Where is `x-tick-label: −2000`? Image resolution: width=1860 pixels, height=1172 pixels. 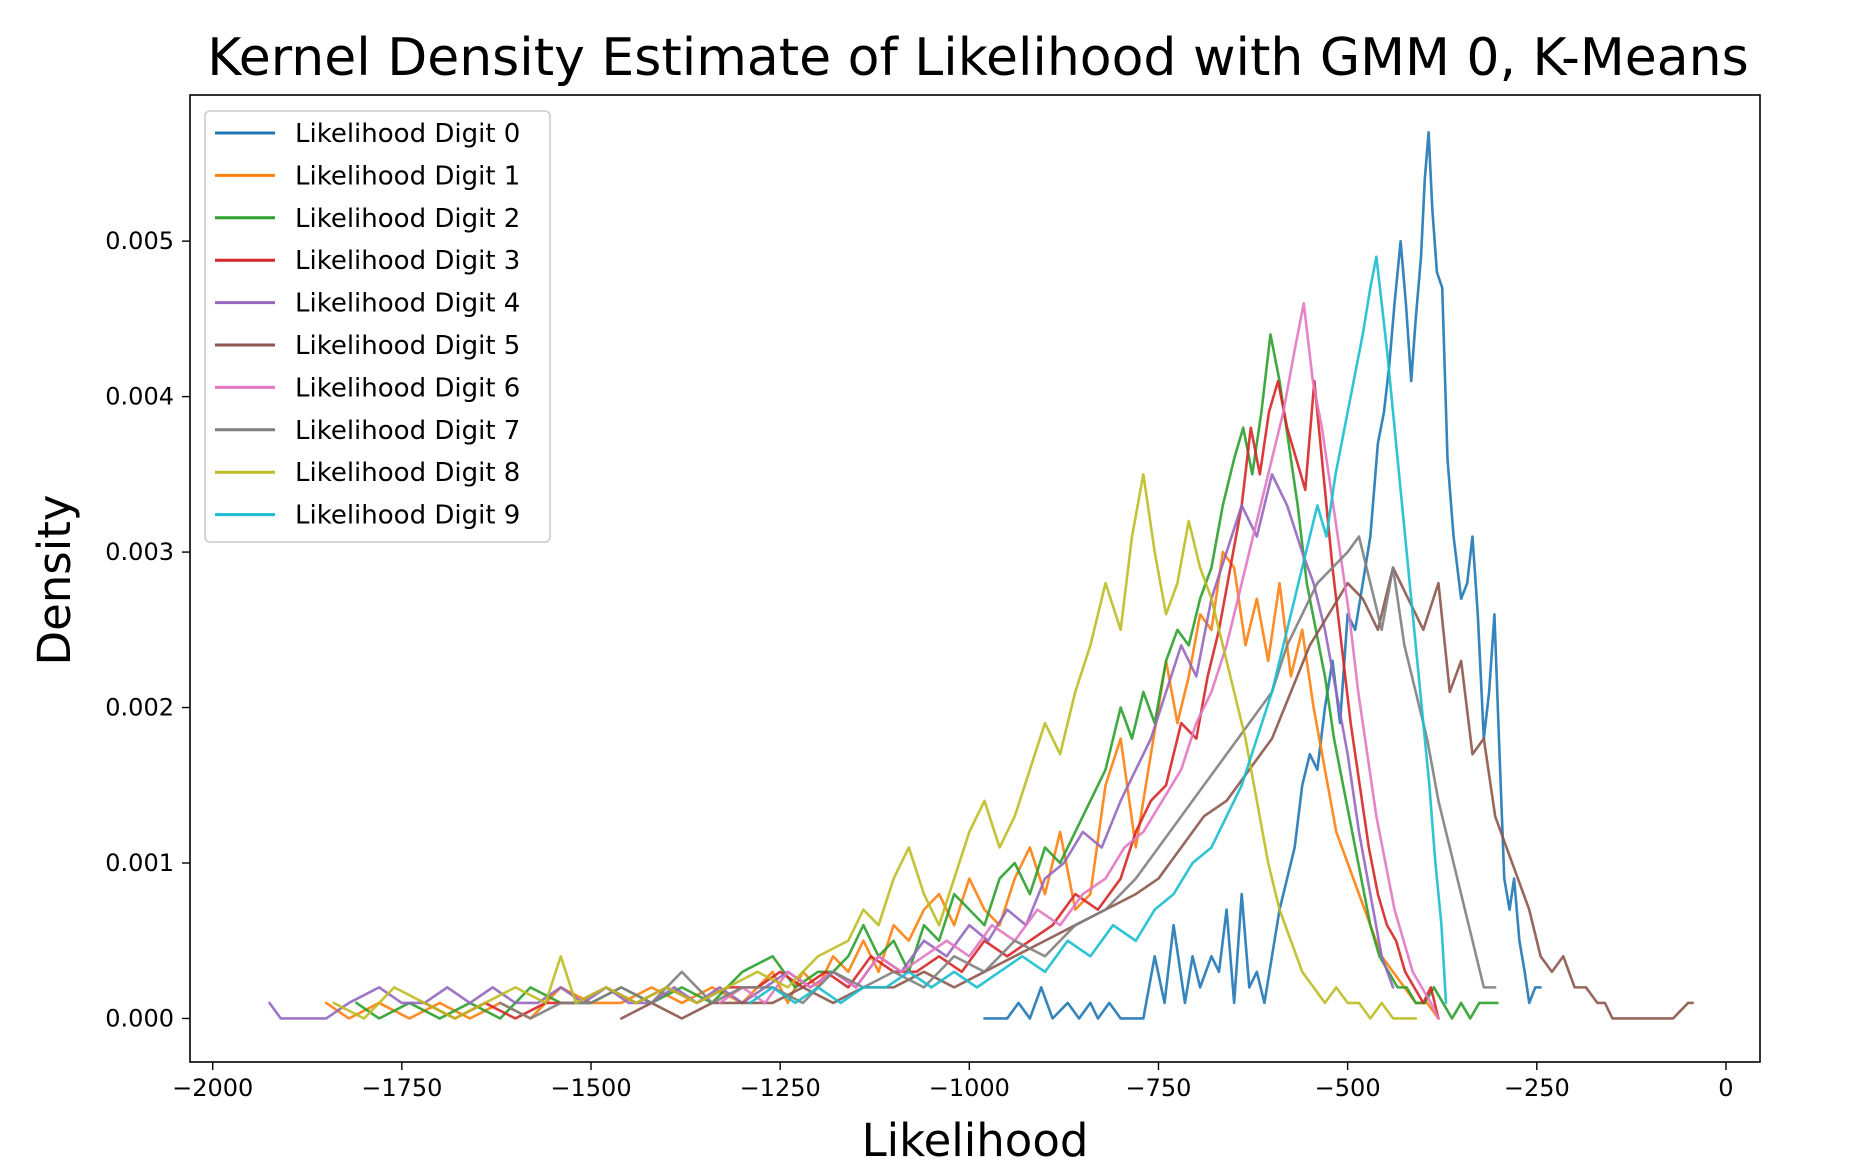 x-tick-label: −2000 is located at coordinates (212, 1088).